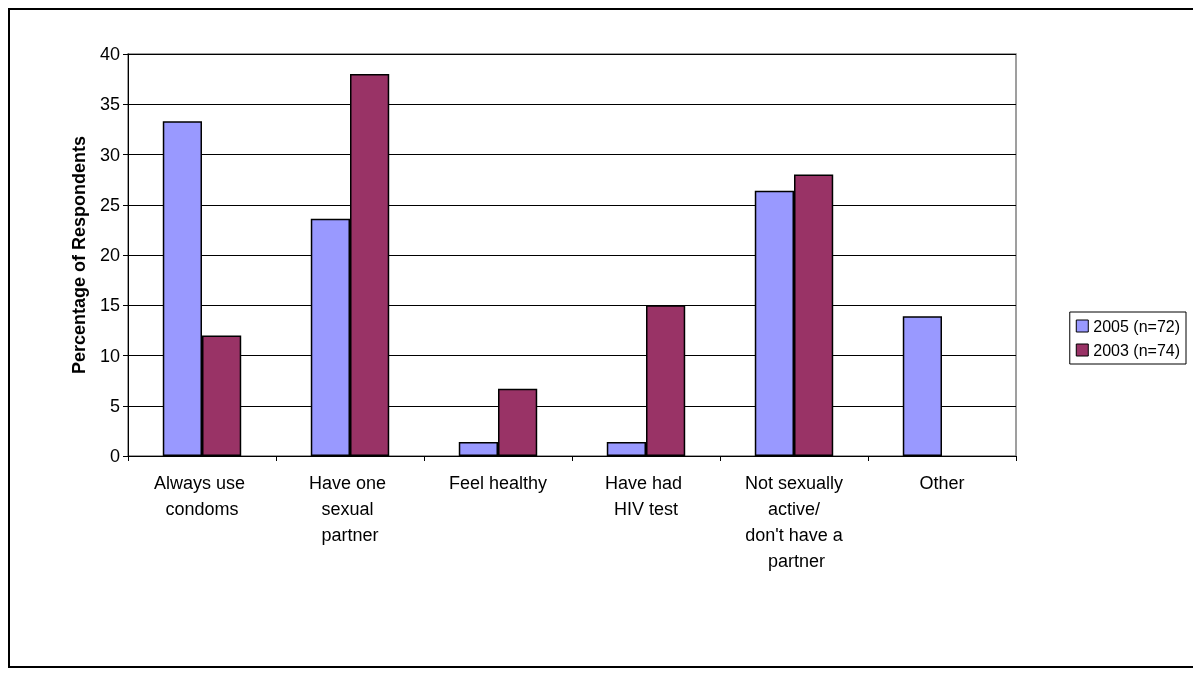  Describe the element at coordinates (794, 522) in the screenshot. I see `x-tick-label: Not sexually active/ don't have a partner` at that location.